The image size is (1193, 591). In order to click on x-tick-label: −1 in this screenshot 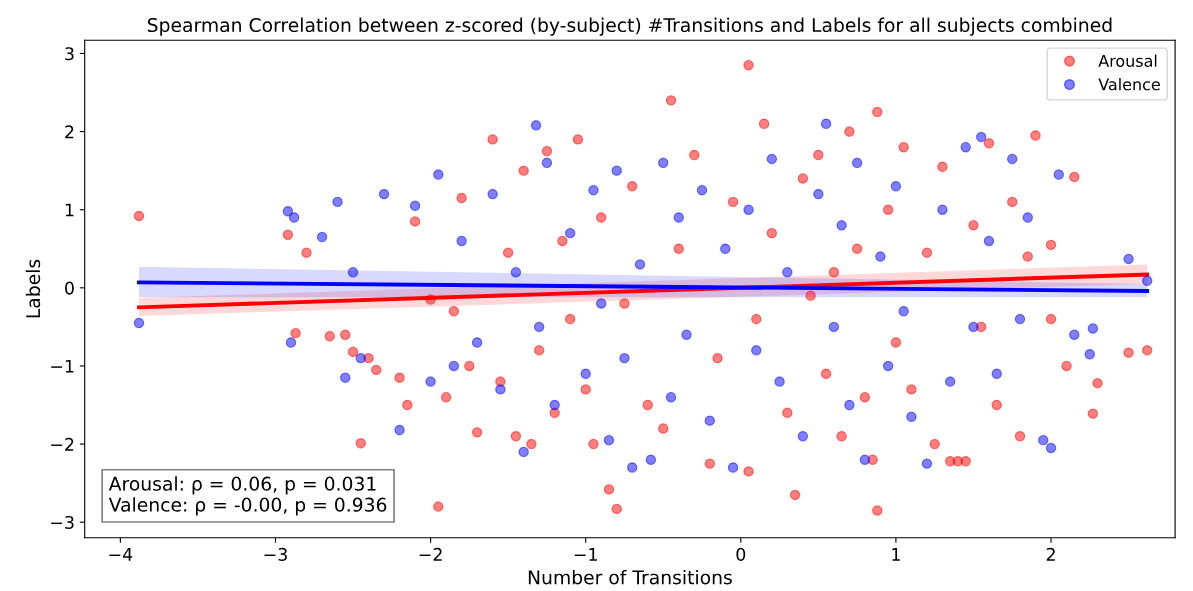, I will do `click(585, 554)`.